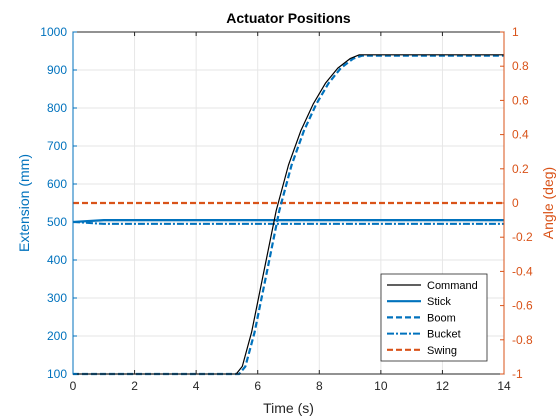  I want to click on y-left-tick-label: 200, so click(57, 336).